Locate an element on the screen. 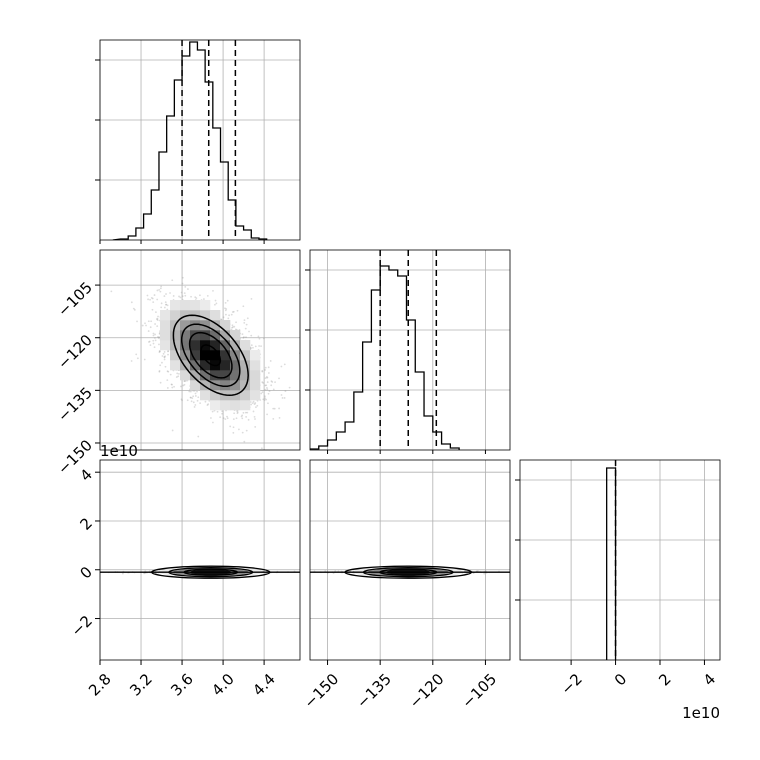 The height and width of the screenshot is (760, 760). x-tick-label: −150 is located at coordinates (321, 691).